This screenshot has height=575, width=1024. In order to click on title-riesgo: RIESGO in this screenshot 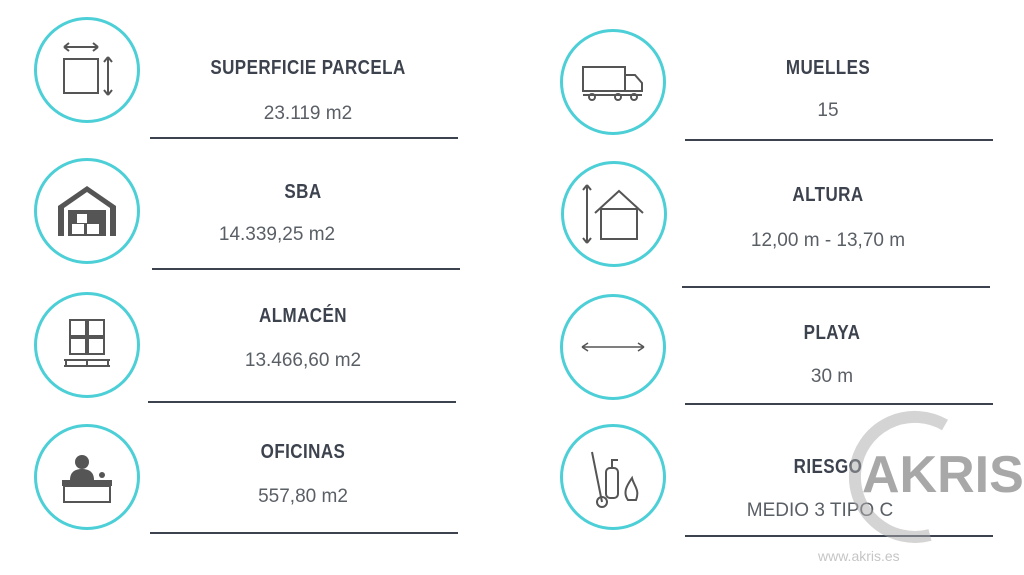, I will do `click(828, 467)`.